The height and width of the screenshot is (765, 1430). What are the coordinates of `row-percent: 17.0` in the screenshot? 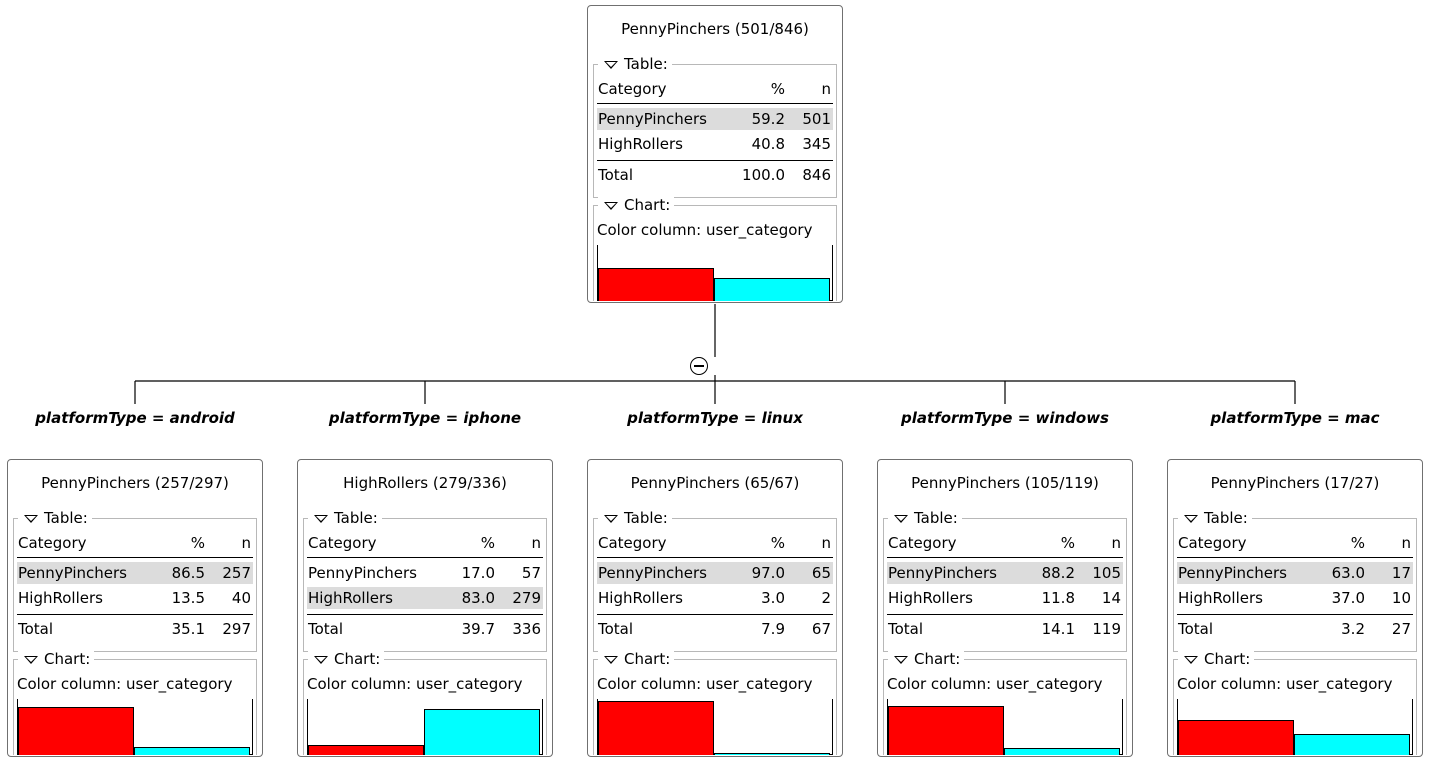 It's located at (478, 573).